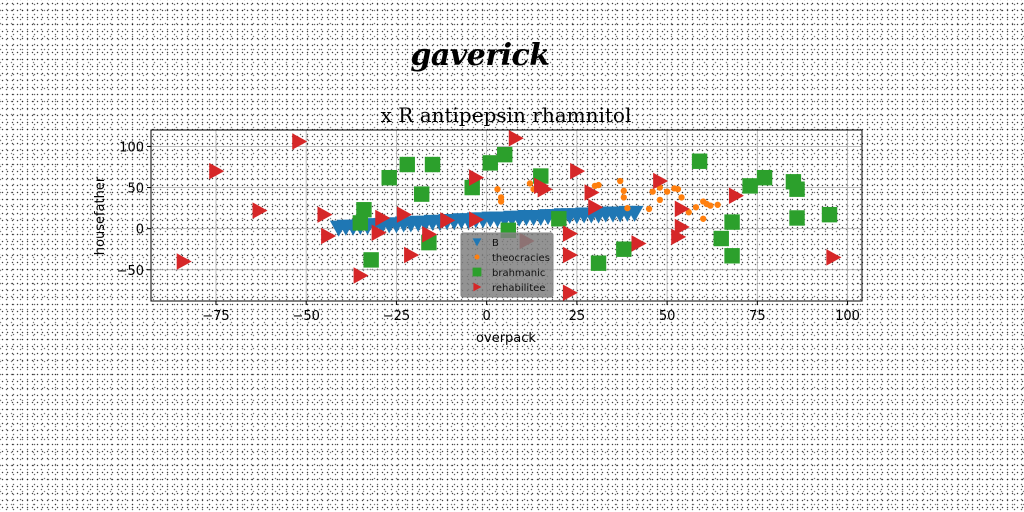 This screenshot has width=1024, height=512. I want to click on chart-title: x R antipepsin rhamnitol, so click(506, 115).